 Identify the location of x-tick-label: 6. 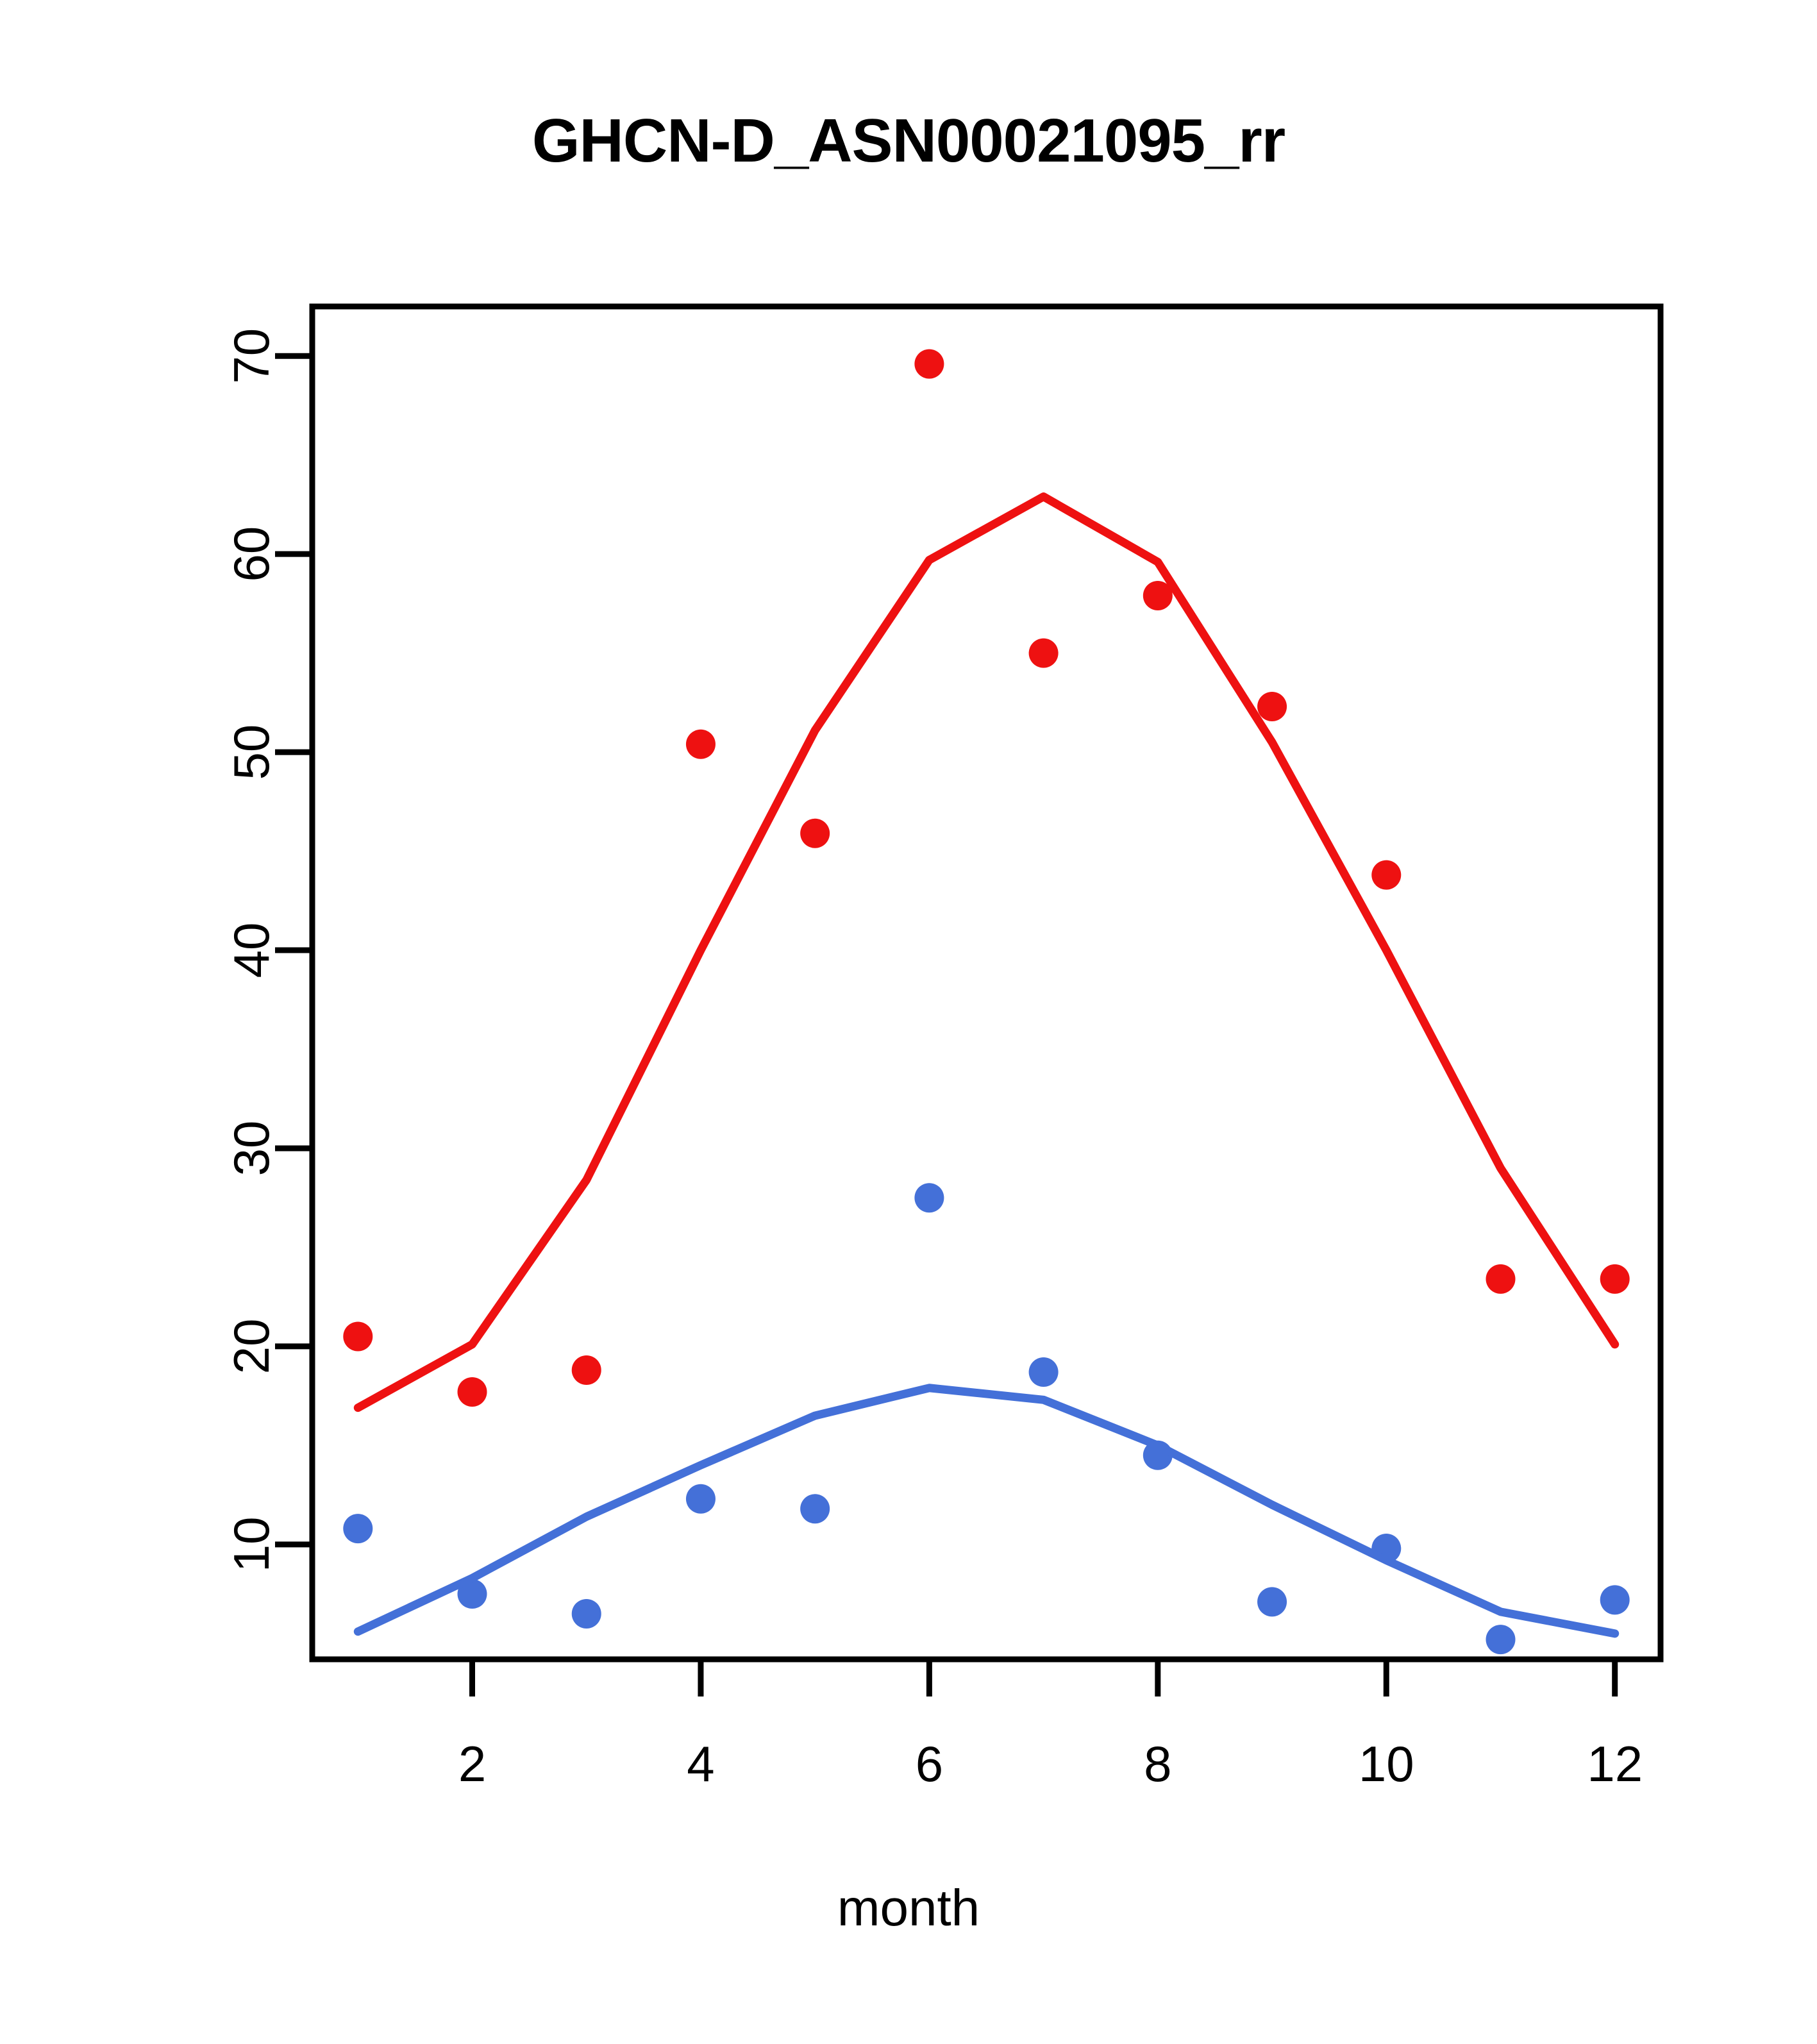
(929, 1764).